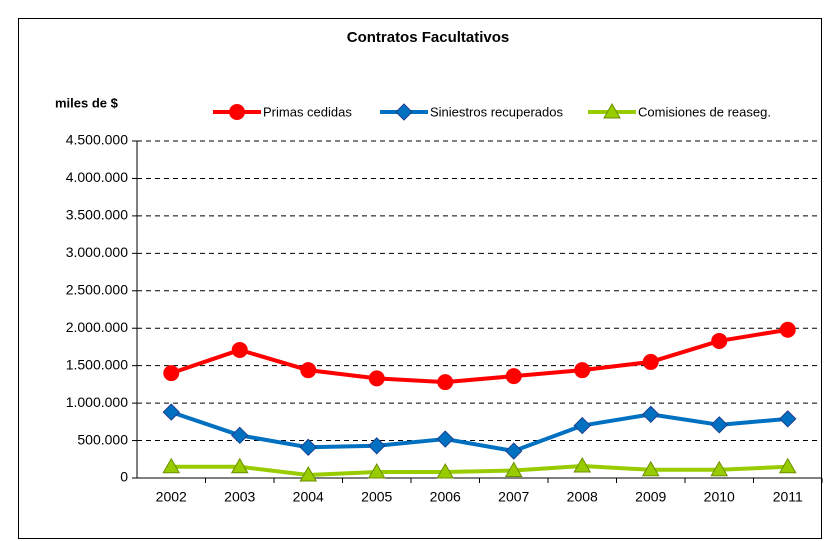 The width and height of the screenshot is (828, 541). Describe the element at coordinates (171, 497) in the screenshot. I see `x-tick-label: 2002` at that location.